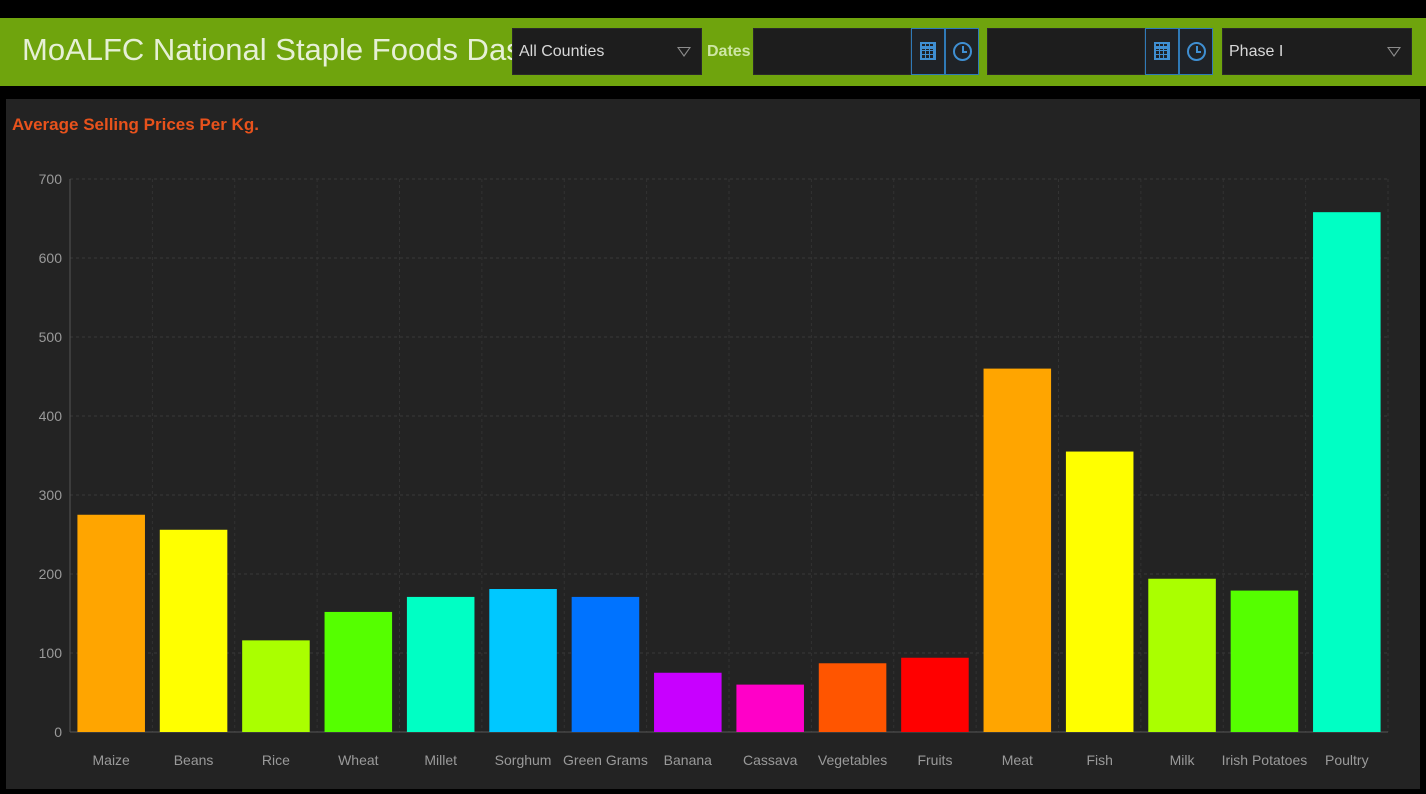 The image size is (1426, 794). I want to click on x-tick-label: Millet, so click(440, 760).